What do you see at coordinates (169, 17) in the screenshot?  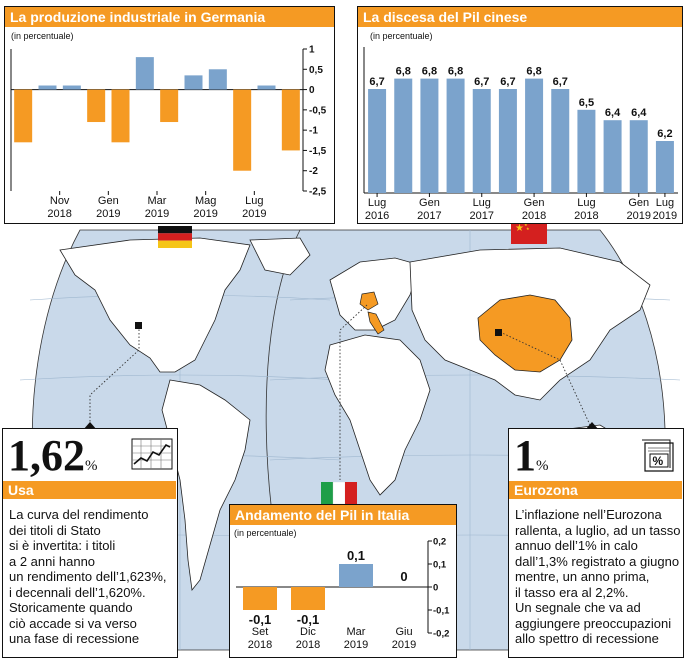 I see `germany-chart-title: La produzione industriale in Germania` at bounding box center [169, 17].